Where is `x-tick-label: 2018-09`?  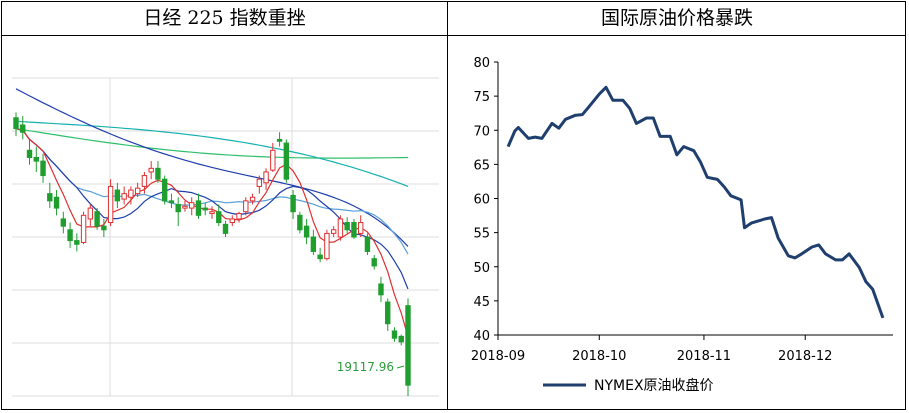 x-tick-label: 2018-09 is located at coordinates (498, 356).